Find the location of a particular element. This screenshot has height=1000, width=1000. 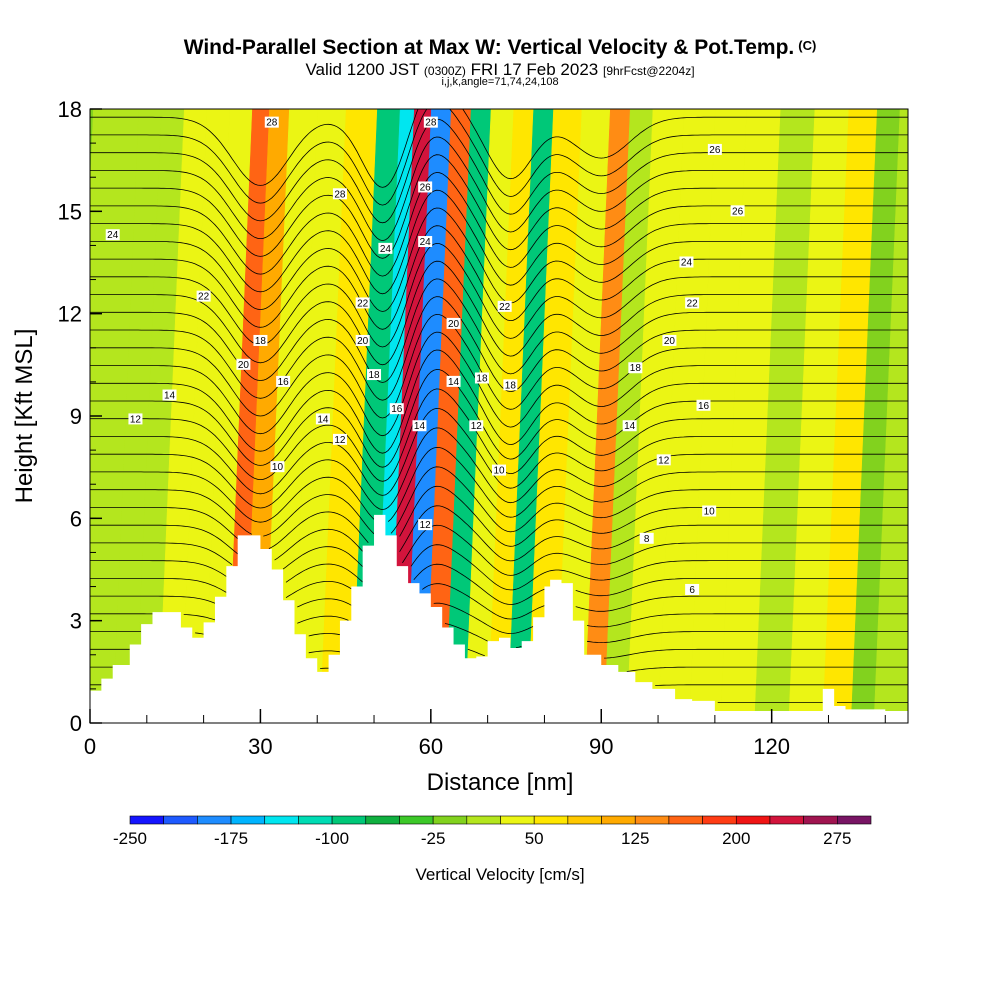

y-tick-label: 6 is located at coordinates (76, 518).